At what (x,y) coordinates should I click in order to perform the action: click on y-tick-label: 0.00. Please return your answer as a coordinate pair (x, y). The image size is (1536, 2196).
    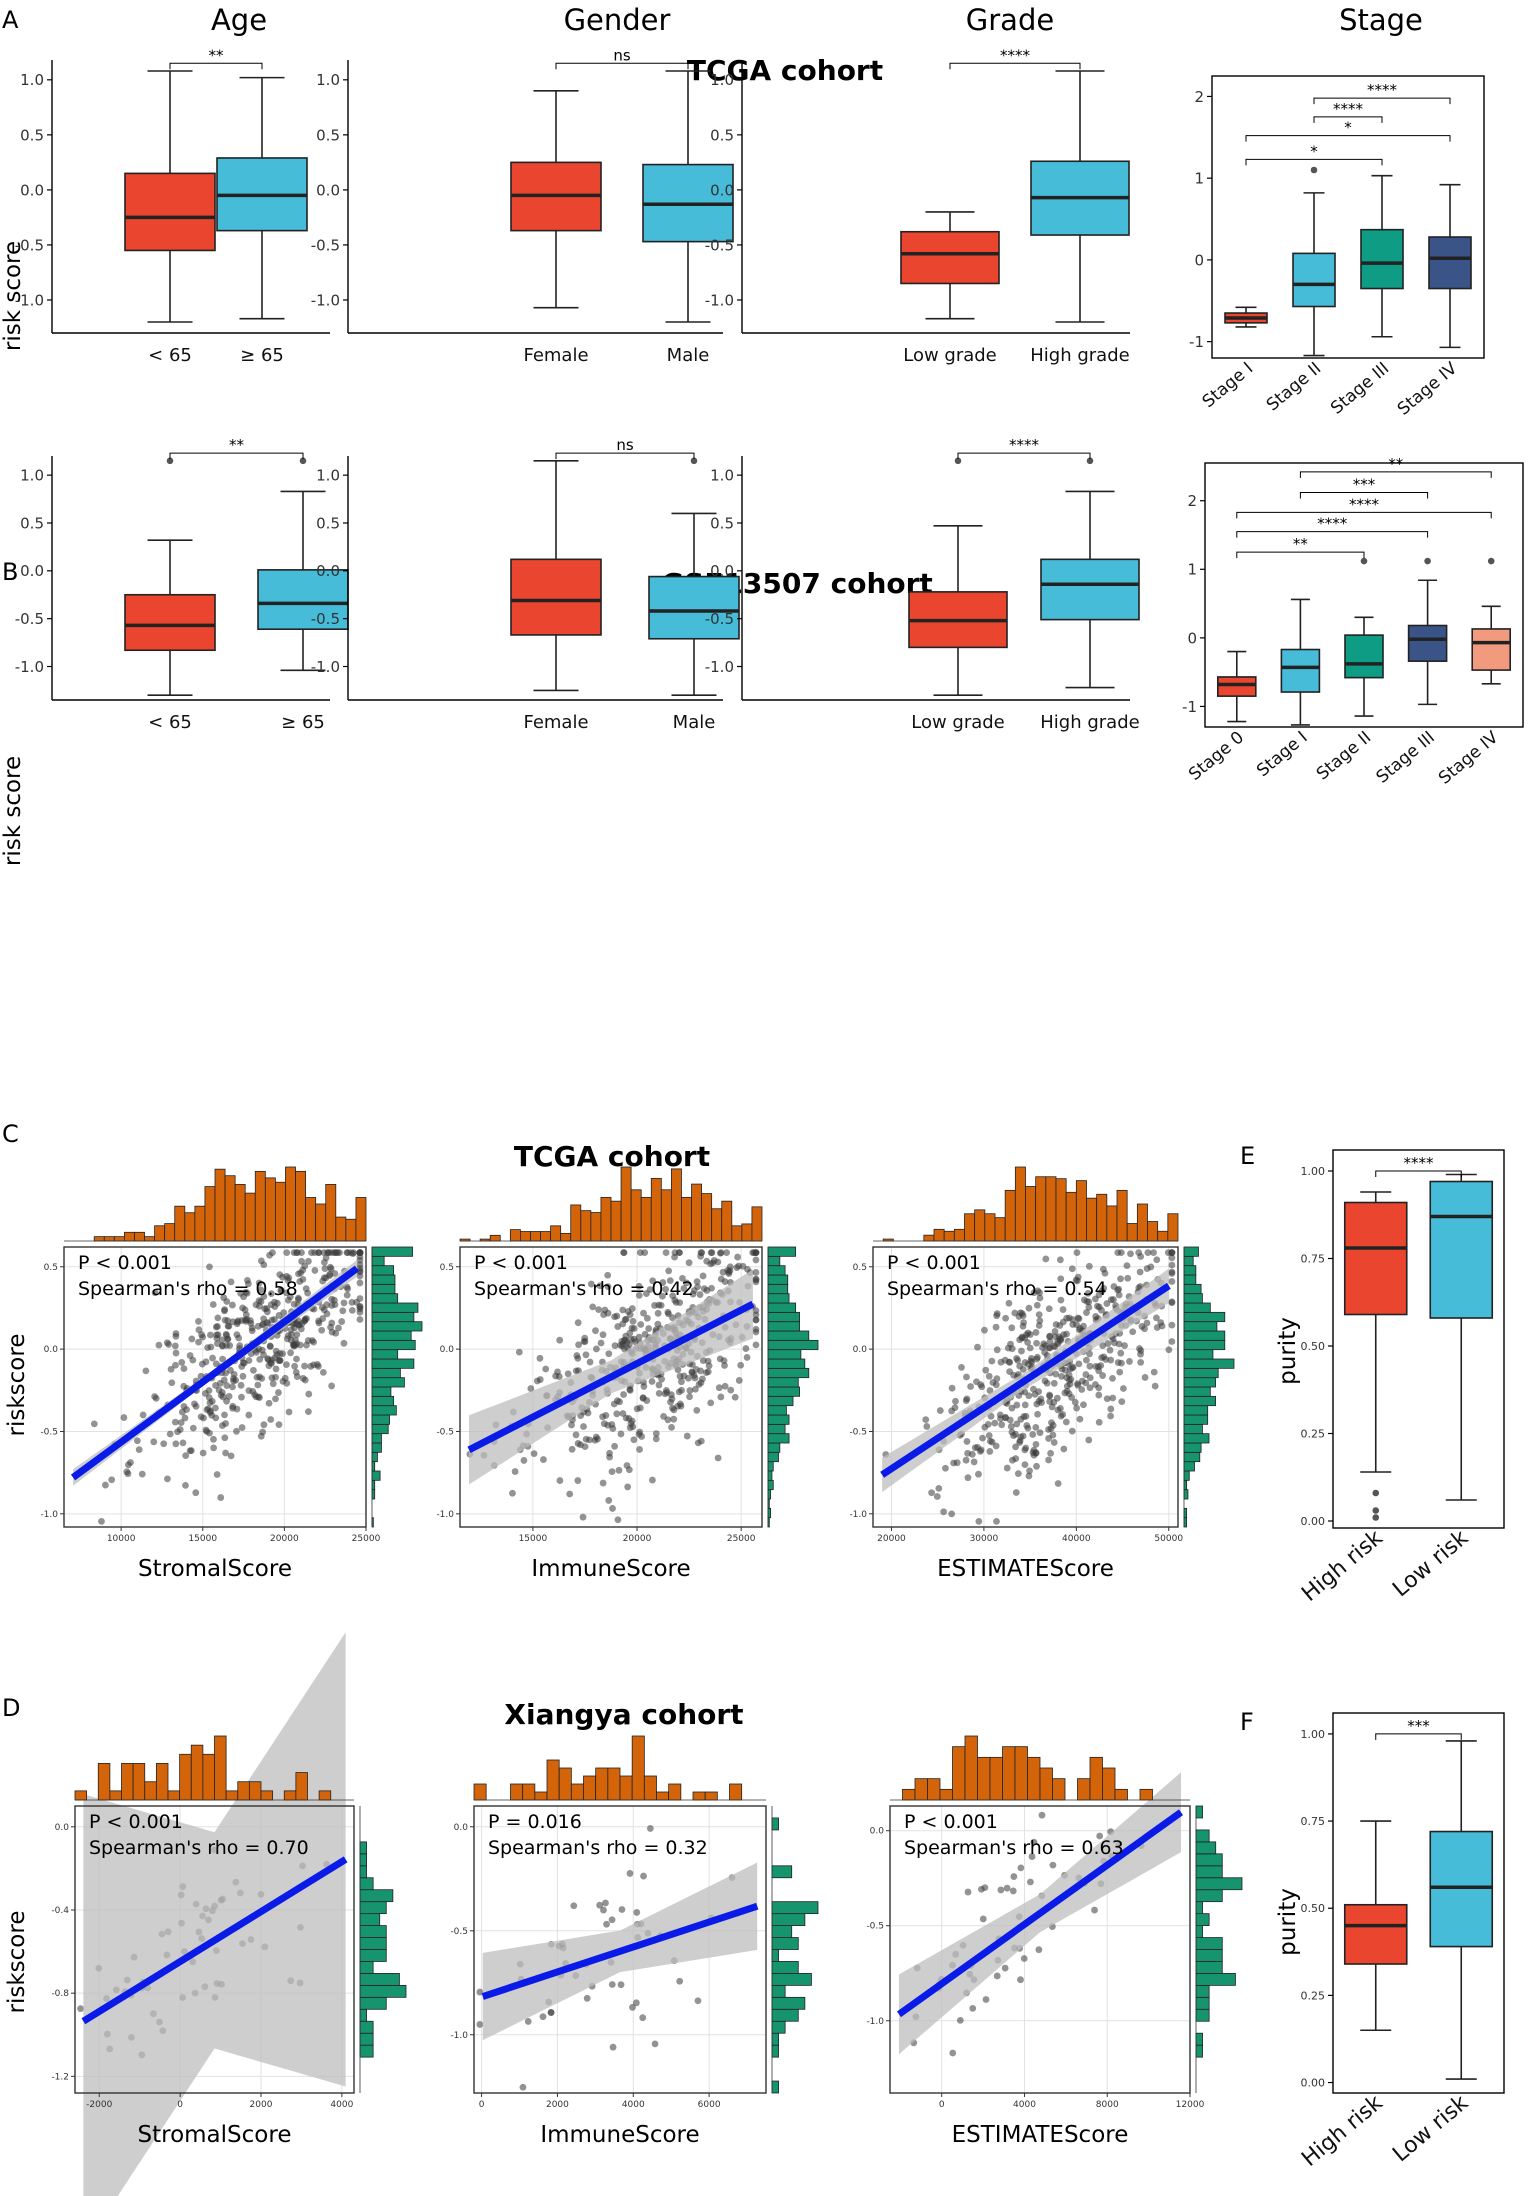
    Looking at the image, I should click on (1313, 1521).